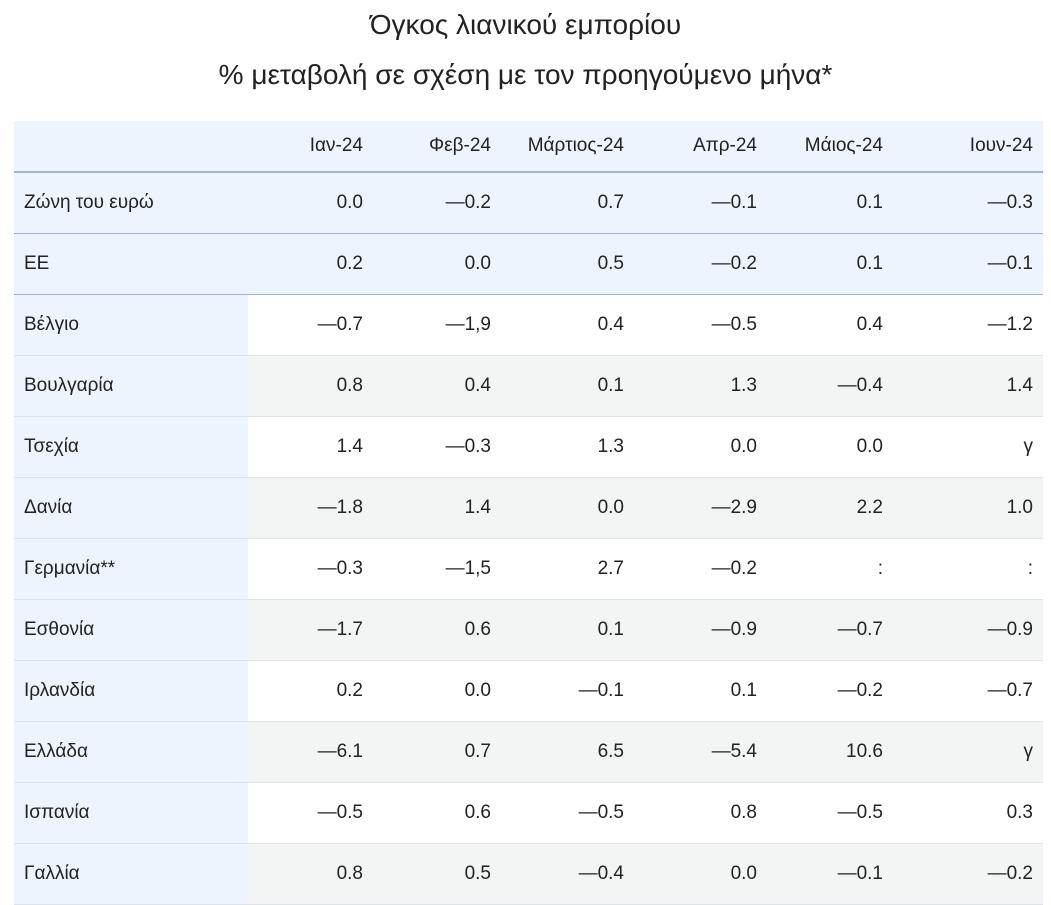 The image size is (1051, 905). What do you see at coordinates (968, 147) in the screenshot?
I see `header-cell-jun-24: Ιουν-24` at bounding box center [968, 147].